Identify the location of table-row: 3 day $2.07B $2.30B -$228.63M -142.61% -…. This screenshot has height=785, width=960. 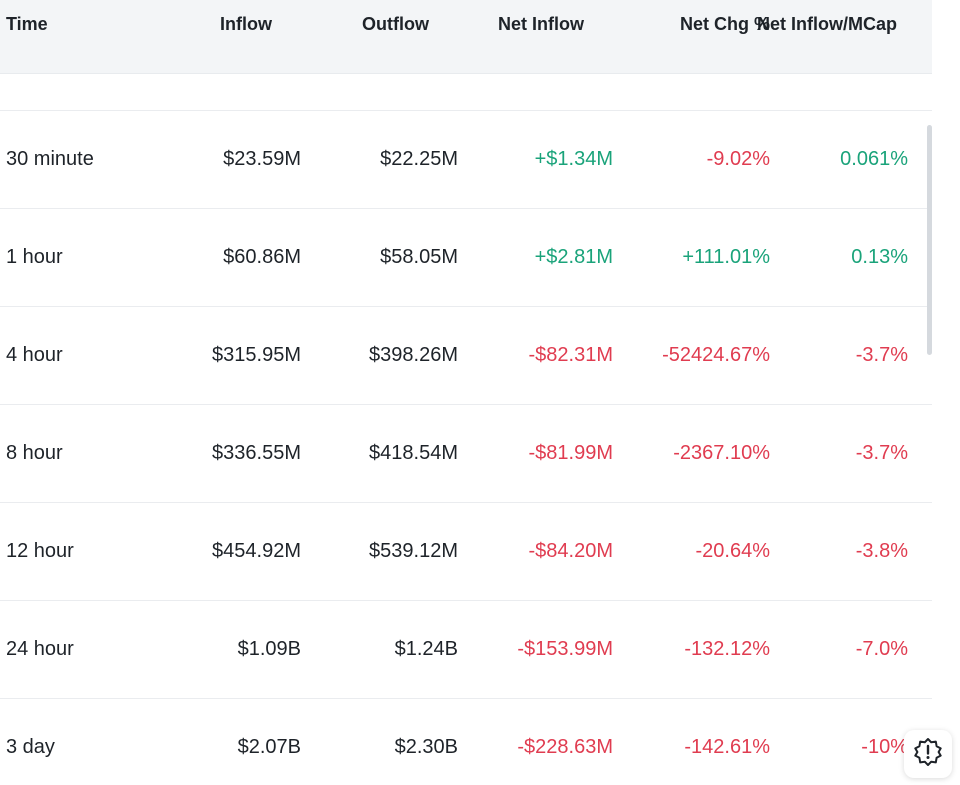
(466, 742).